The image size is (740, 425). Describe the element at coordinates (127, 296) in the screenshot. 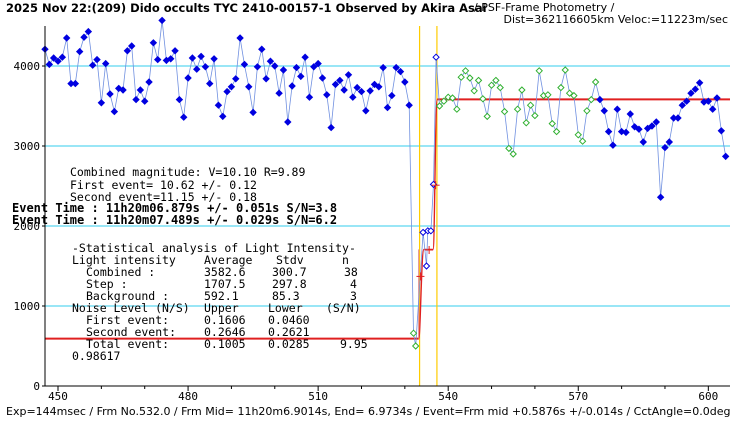

I see `stats-row-label: Background :` at that location.